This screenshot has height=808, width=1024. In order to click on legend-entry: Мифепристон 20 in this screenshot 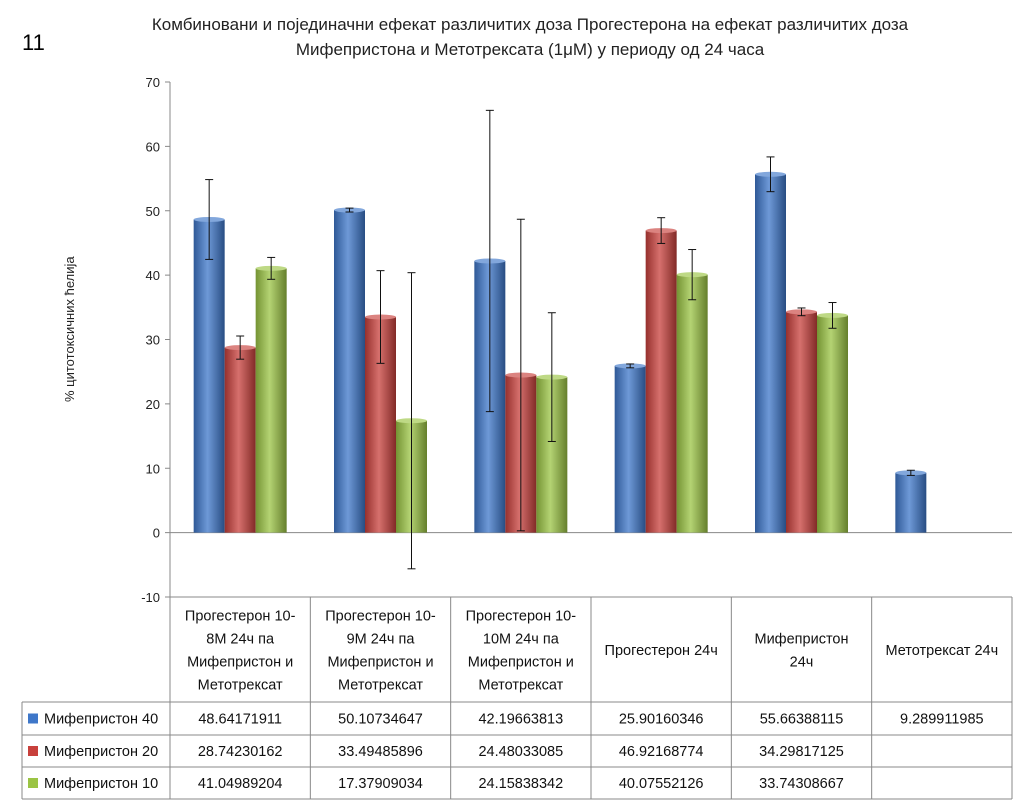, I will do `click(101, 752)`.